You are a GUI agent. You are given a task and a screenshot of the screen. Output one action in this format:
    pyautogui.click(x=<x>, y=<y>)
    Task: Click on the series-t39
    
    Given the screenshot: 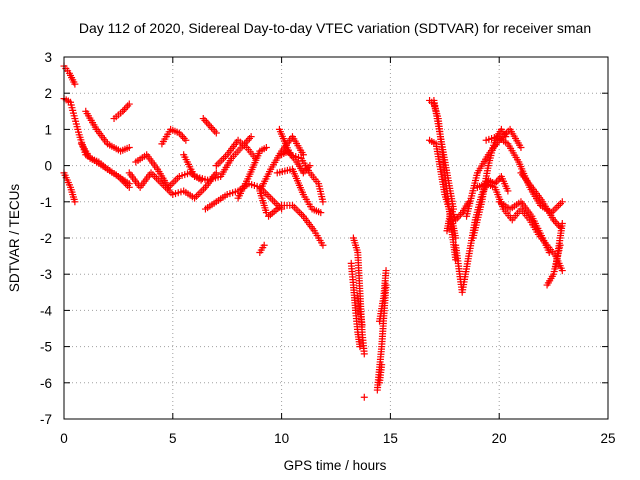 What is the action you would take?
    pyautogui.click(x=559, y=245)
    